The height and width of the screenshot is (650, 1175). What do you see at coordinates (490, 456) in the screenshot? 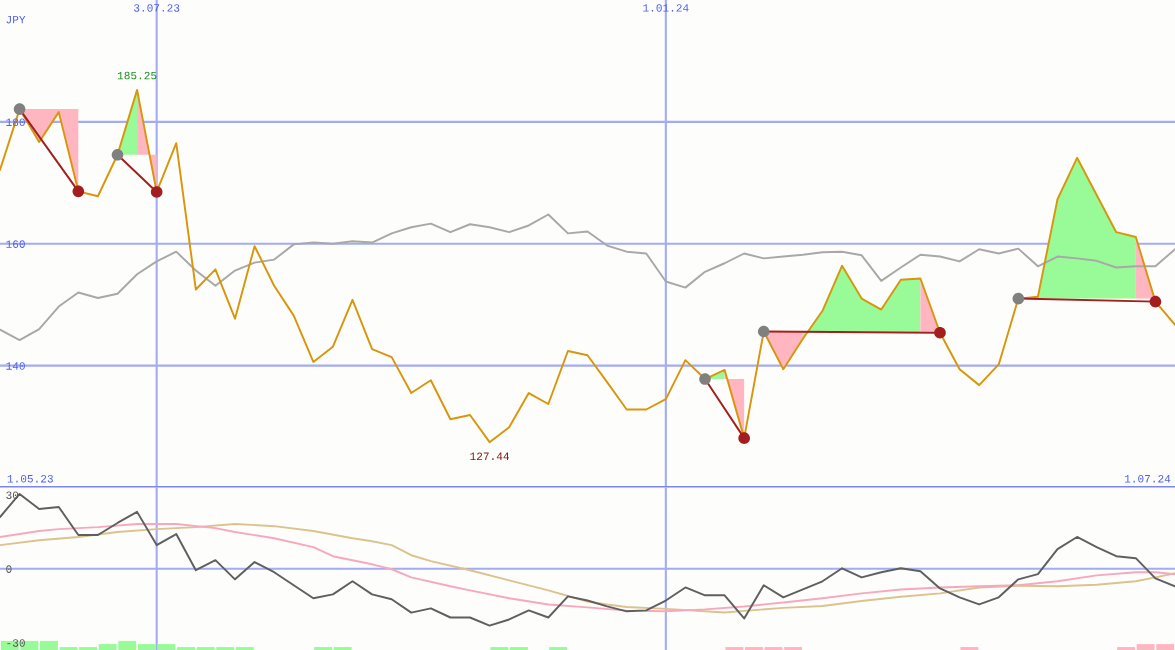
I see `annotation: 127.44` at bounding box center [490, 456].